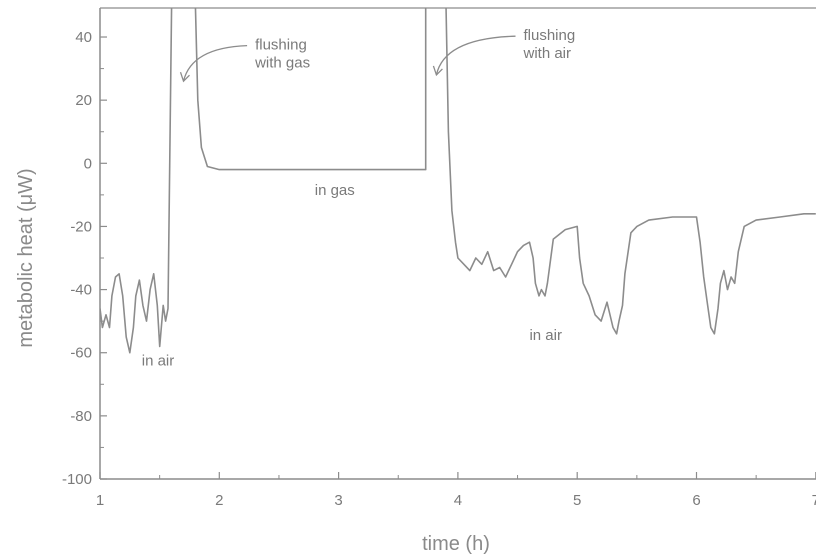 The height and width of the screenshot is (557, 816). What do you see at coordinates (158, 360) in the screenshot?
I see `annotation-in-air-left: in air` at bounding box center [158, 360].